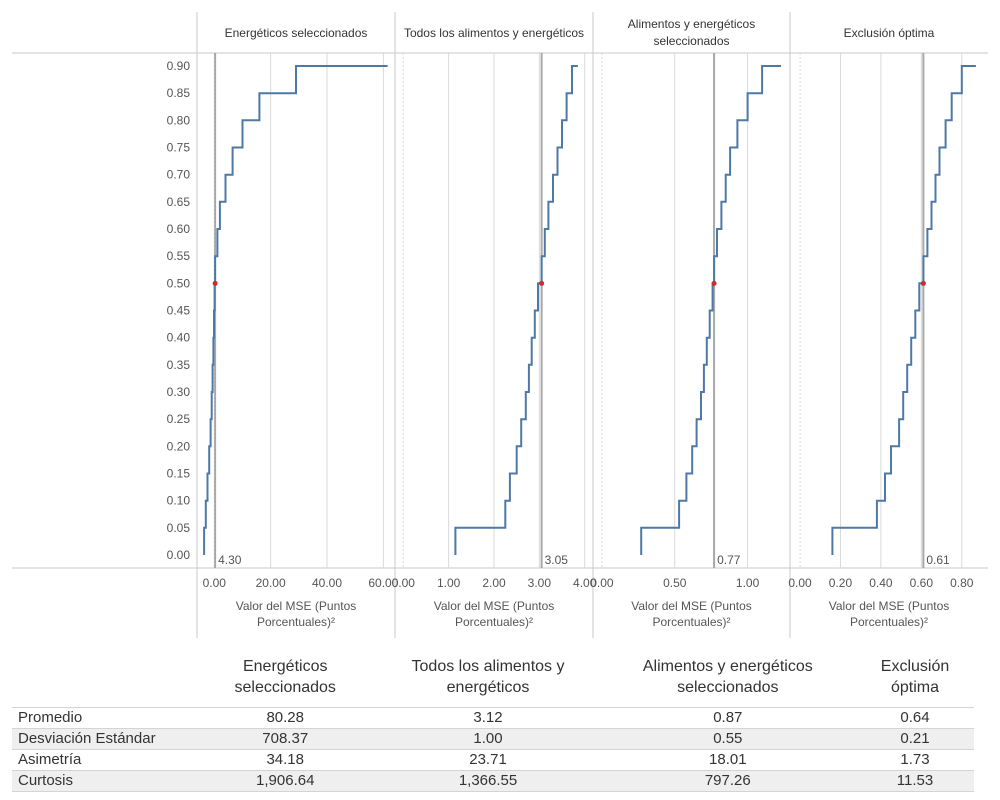  Describe the element at coordinates (179, 148) in the screenshot. I see `y-tick-label: 0.75` at that location.